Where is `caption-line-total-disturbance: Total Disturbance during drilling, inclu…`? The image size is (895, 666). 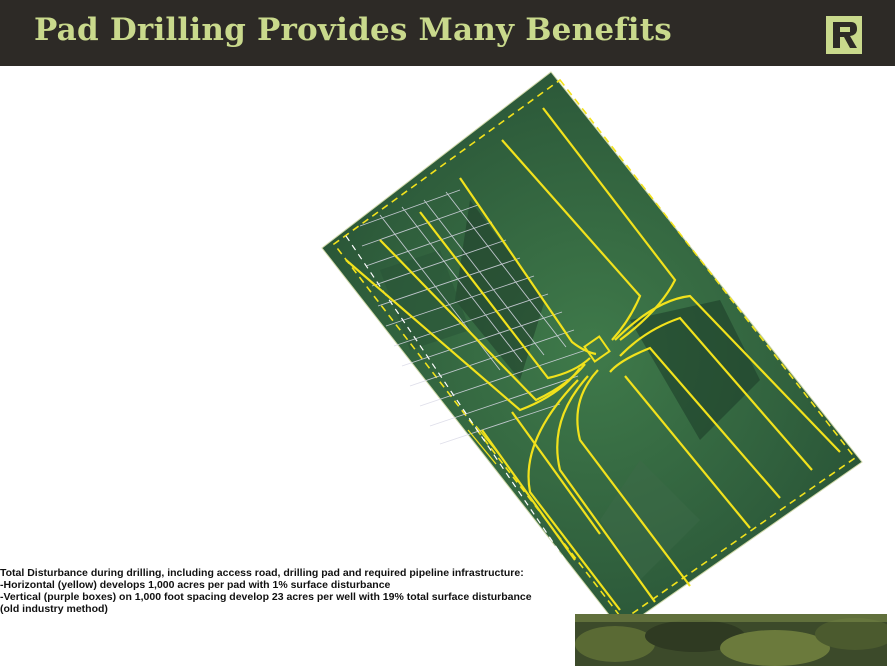 caption-line-total-disturbance: Total Disturbance during drilling, inclu… is located at coordinates (262, 573).